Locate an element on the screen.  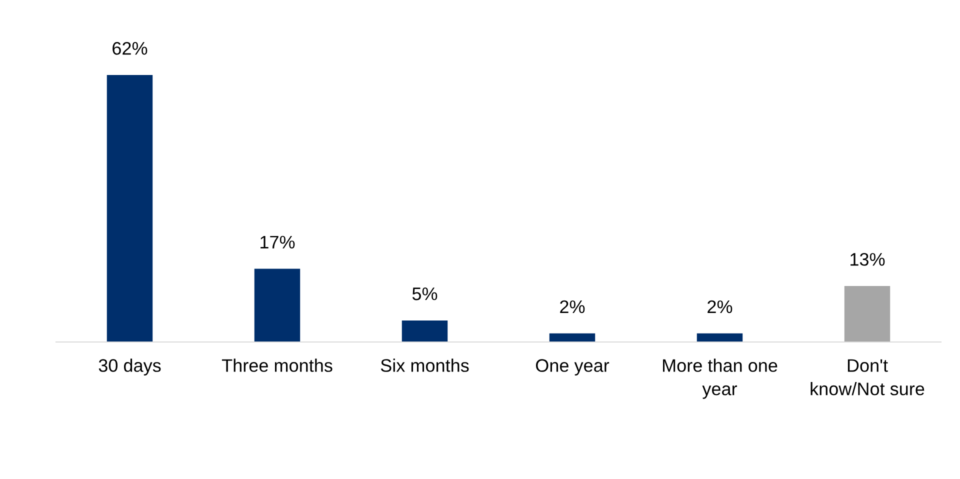
x-tick-label: Three months is located at coordinates (277, 365).